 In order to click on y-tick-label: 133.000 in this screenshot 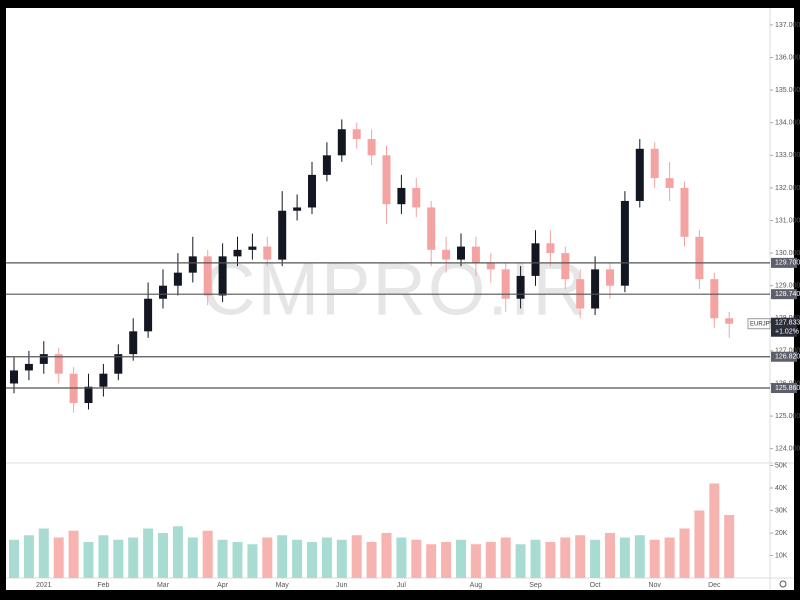, I will do `click(787, 155)`.